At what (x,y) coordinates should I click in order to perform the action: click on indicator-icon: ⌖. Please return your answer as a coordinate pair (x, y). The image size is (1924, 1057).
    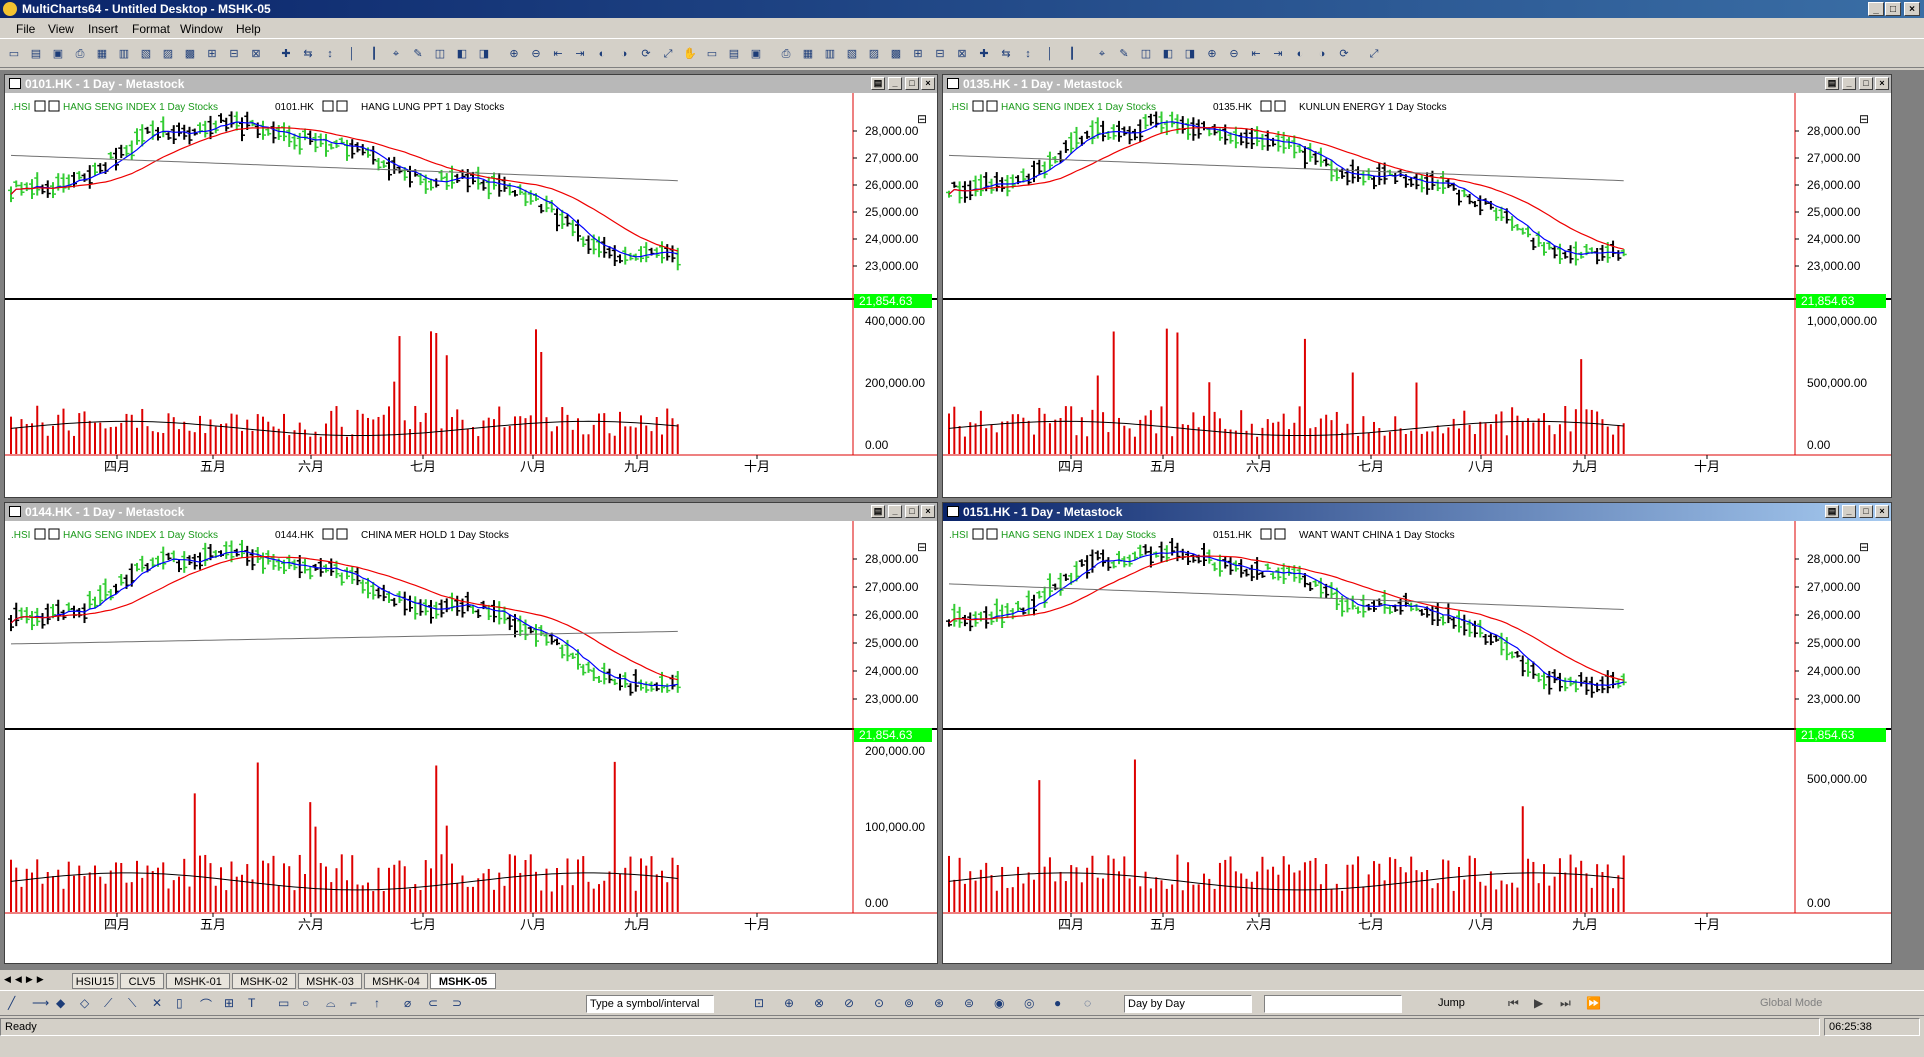
    Looking at the image, I should click on (1102, 54).